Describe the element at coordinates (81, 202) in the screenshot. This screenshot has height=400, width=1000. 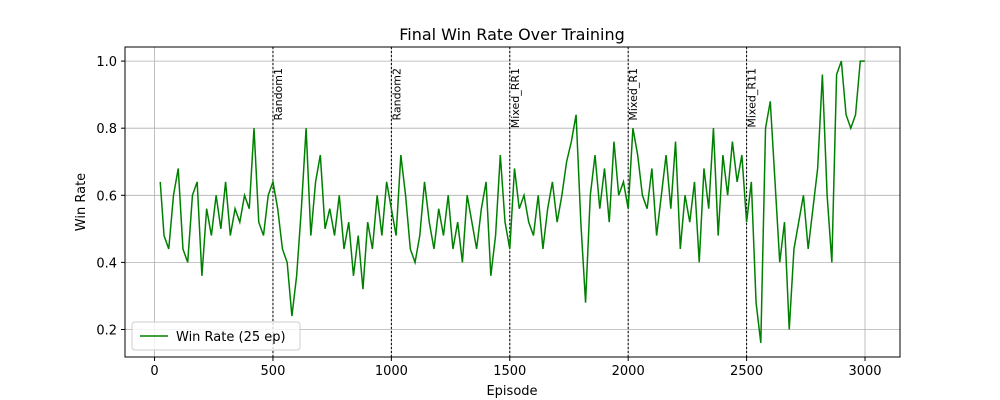
I see `y-axis-label: Win Rate` at that location.